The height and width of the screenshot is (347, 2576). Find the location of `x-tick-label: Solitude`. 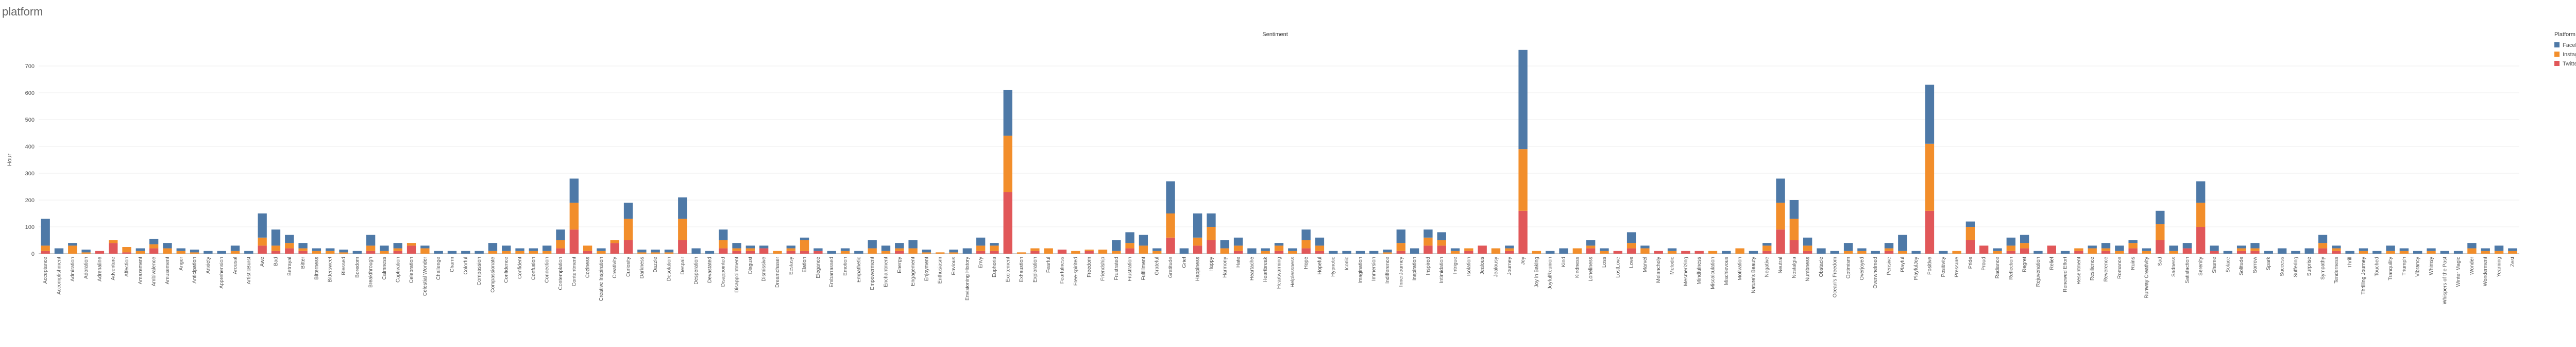

x-tick-label: Solitude is located at coordinates (2242, 266).